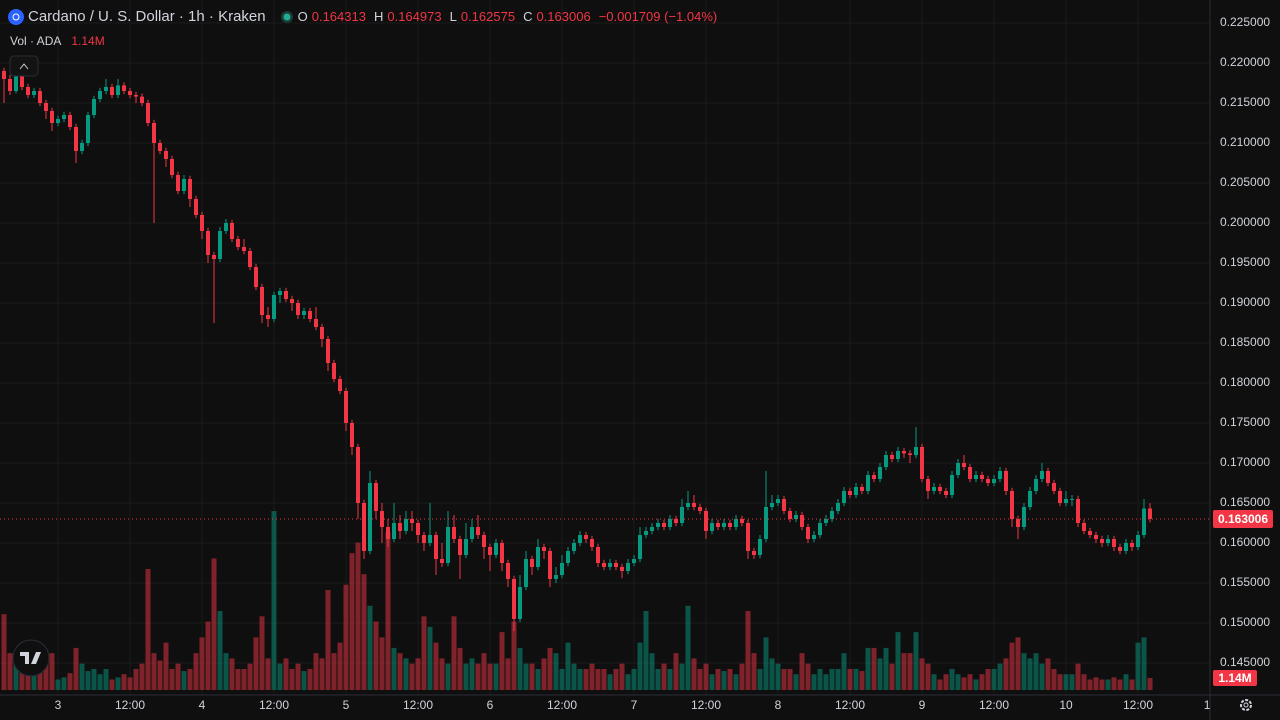 The height and width of the screenshot is (720, 1280). Describe the element at coordinates (302, 16) in the screenshot. I see `ohlc-key: O` at that location.